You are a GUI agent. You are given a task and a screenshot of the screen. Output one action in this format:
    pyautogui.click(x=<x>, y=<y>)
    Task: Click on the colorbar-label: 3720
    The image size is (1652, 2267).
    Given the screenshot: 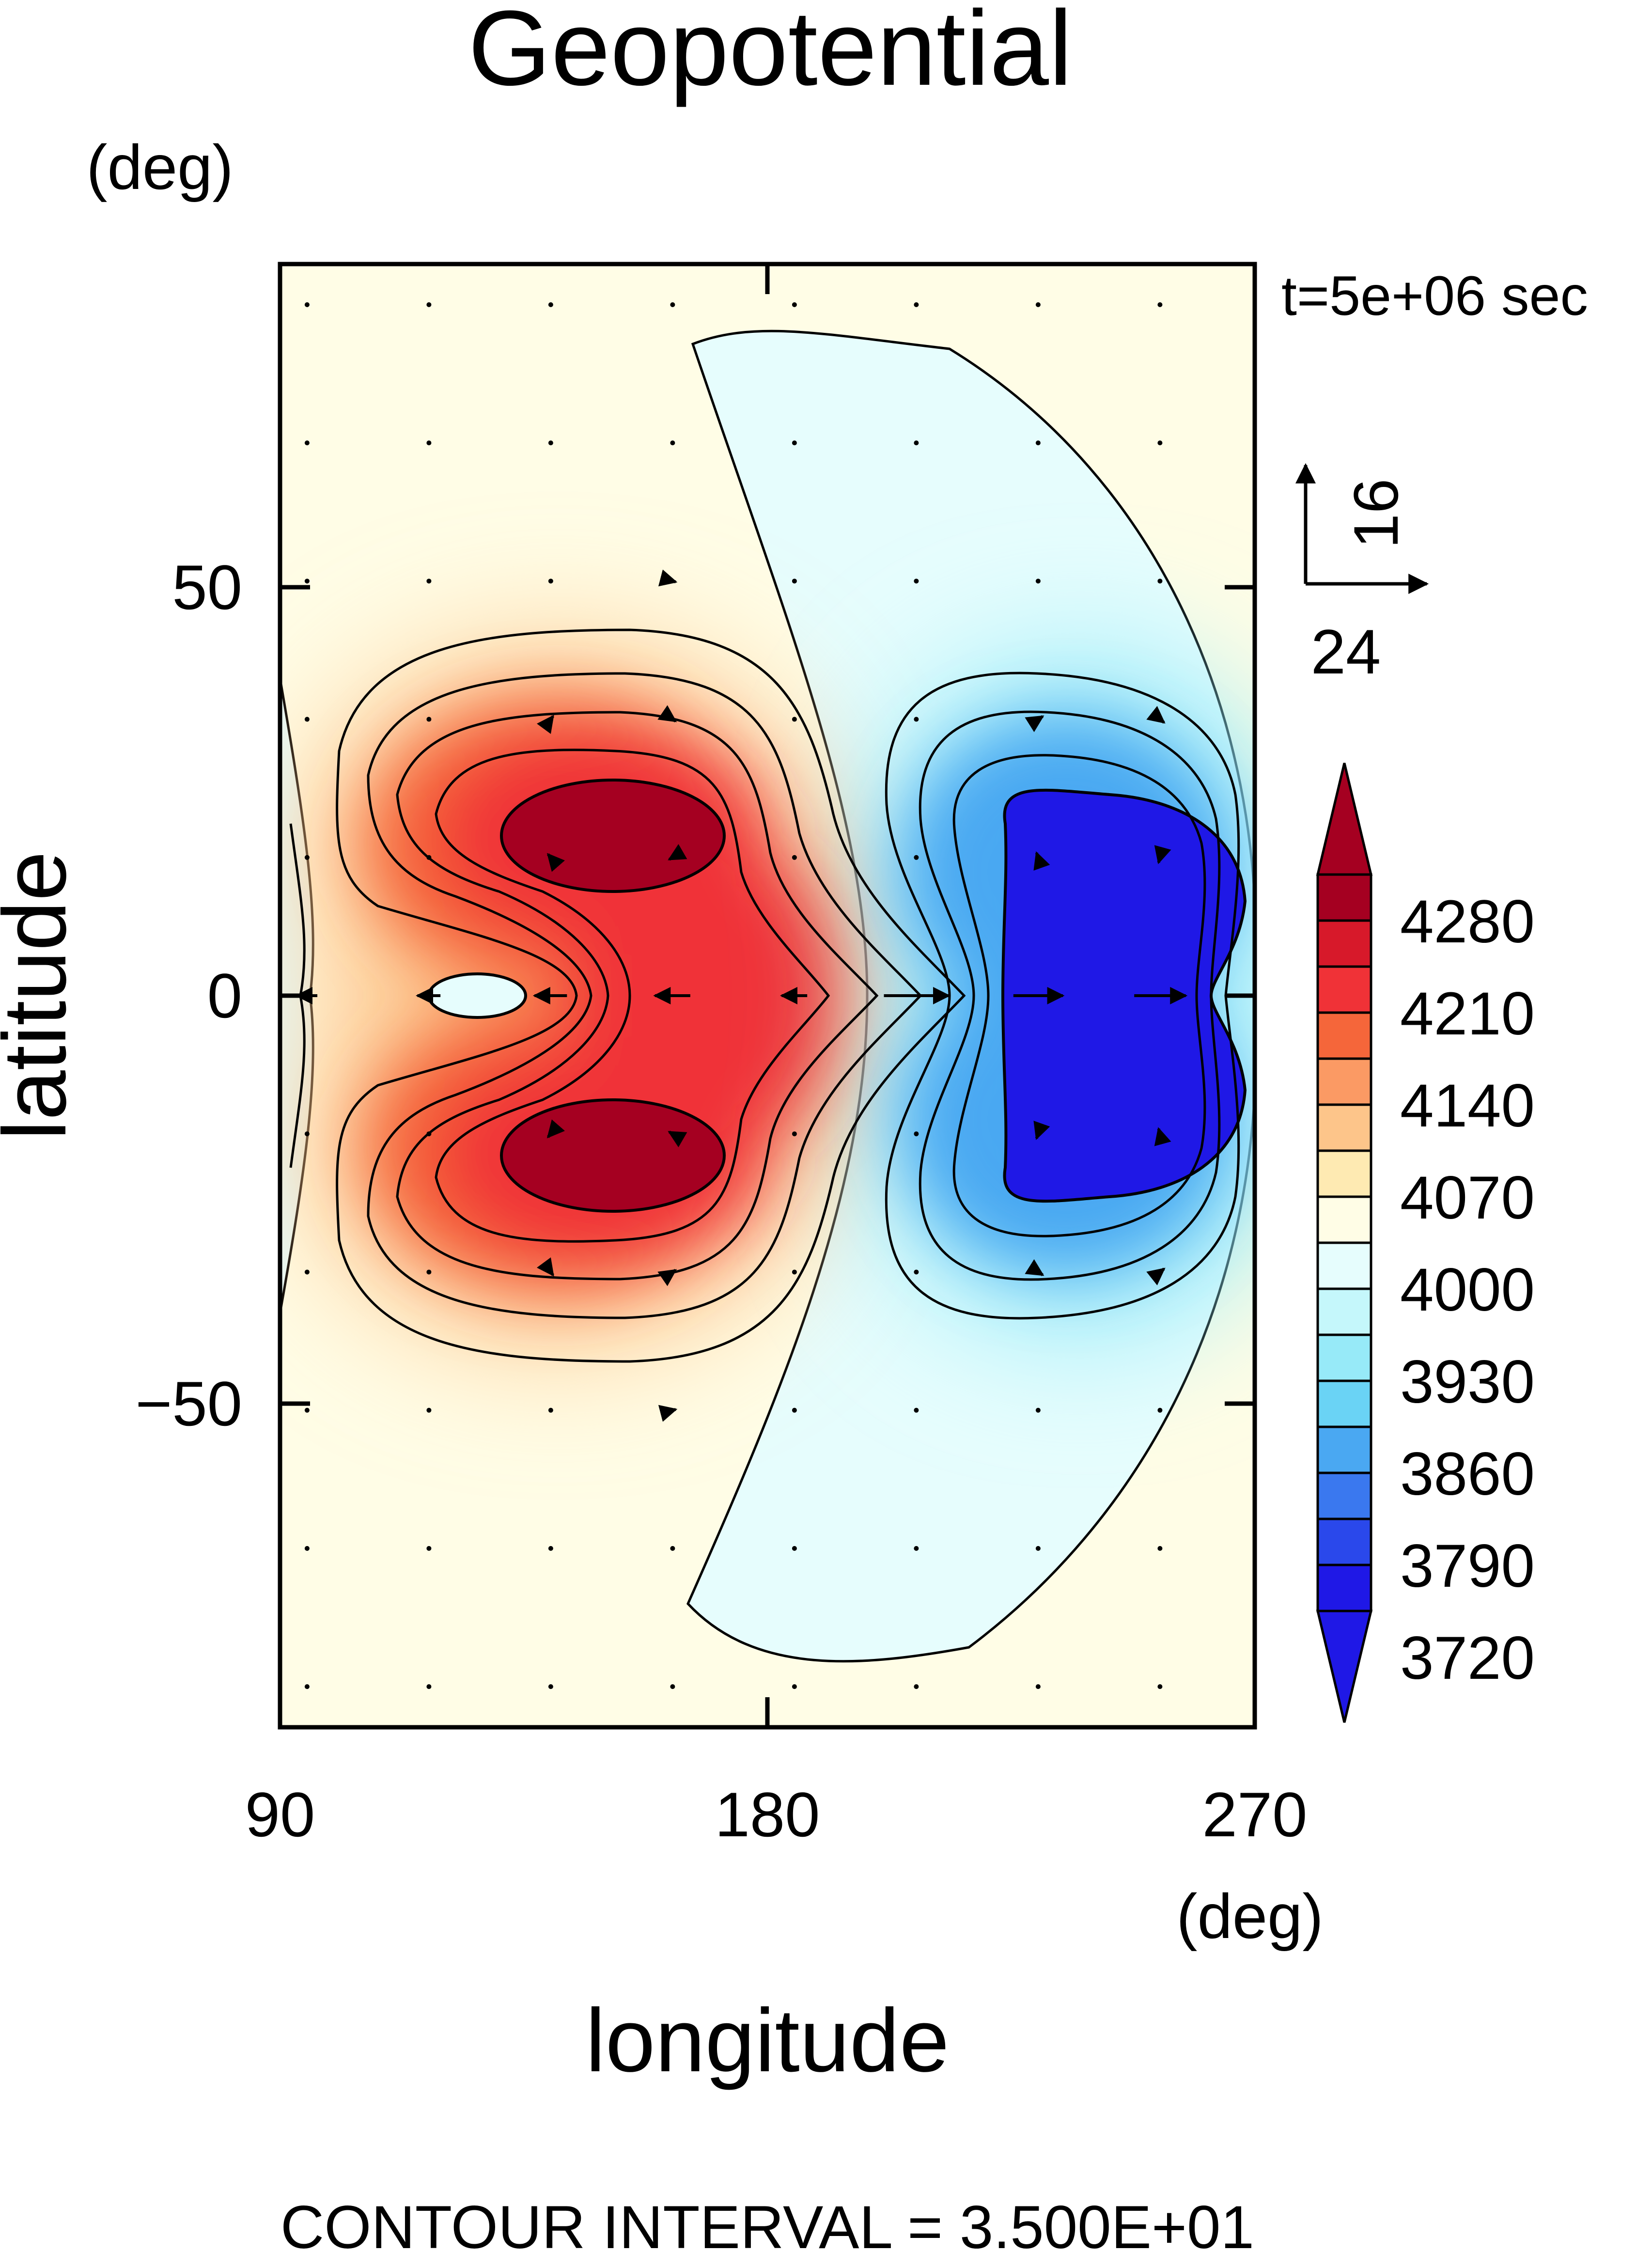 What is the action you would take?
    pyautogui.click(x=1467, y=1658)
    